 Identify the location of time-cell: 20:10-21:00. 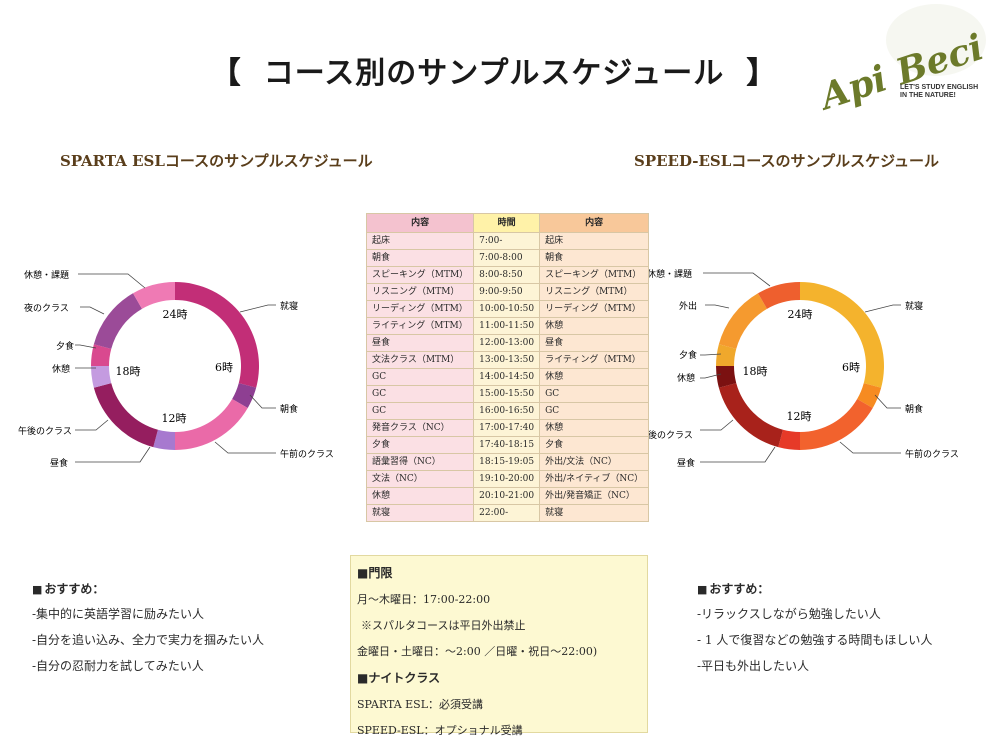
(507, 496).